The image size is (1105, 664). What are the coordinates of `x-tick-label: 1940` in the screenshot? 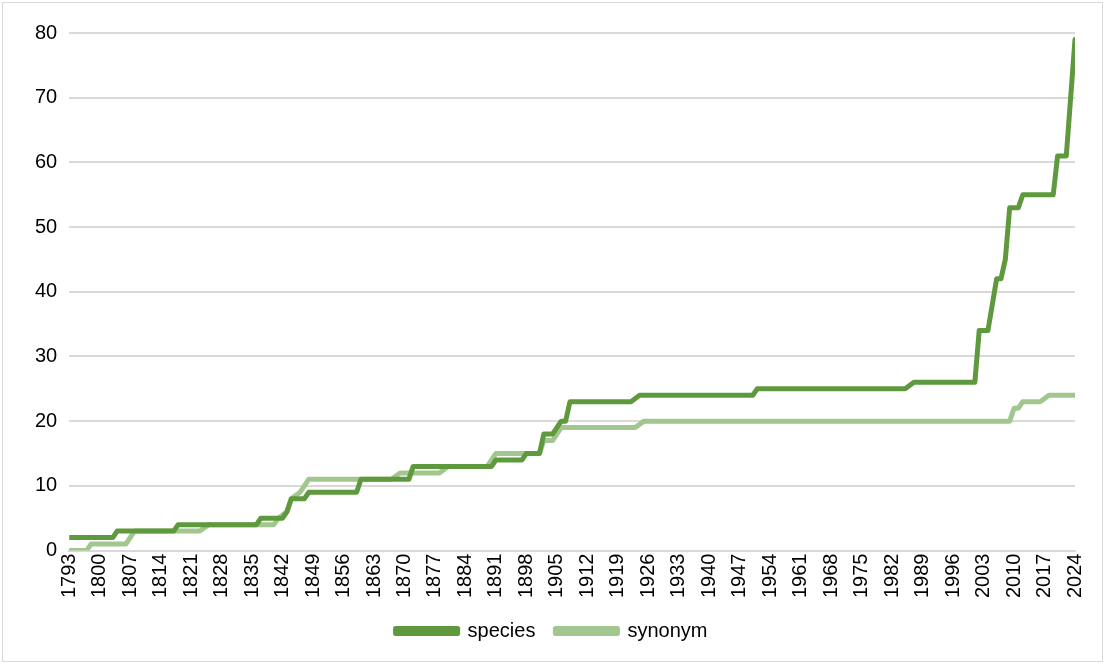 It's located at (707, 576).